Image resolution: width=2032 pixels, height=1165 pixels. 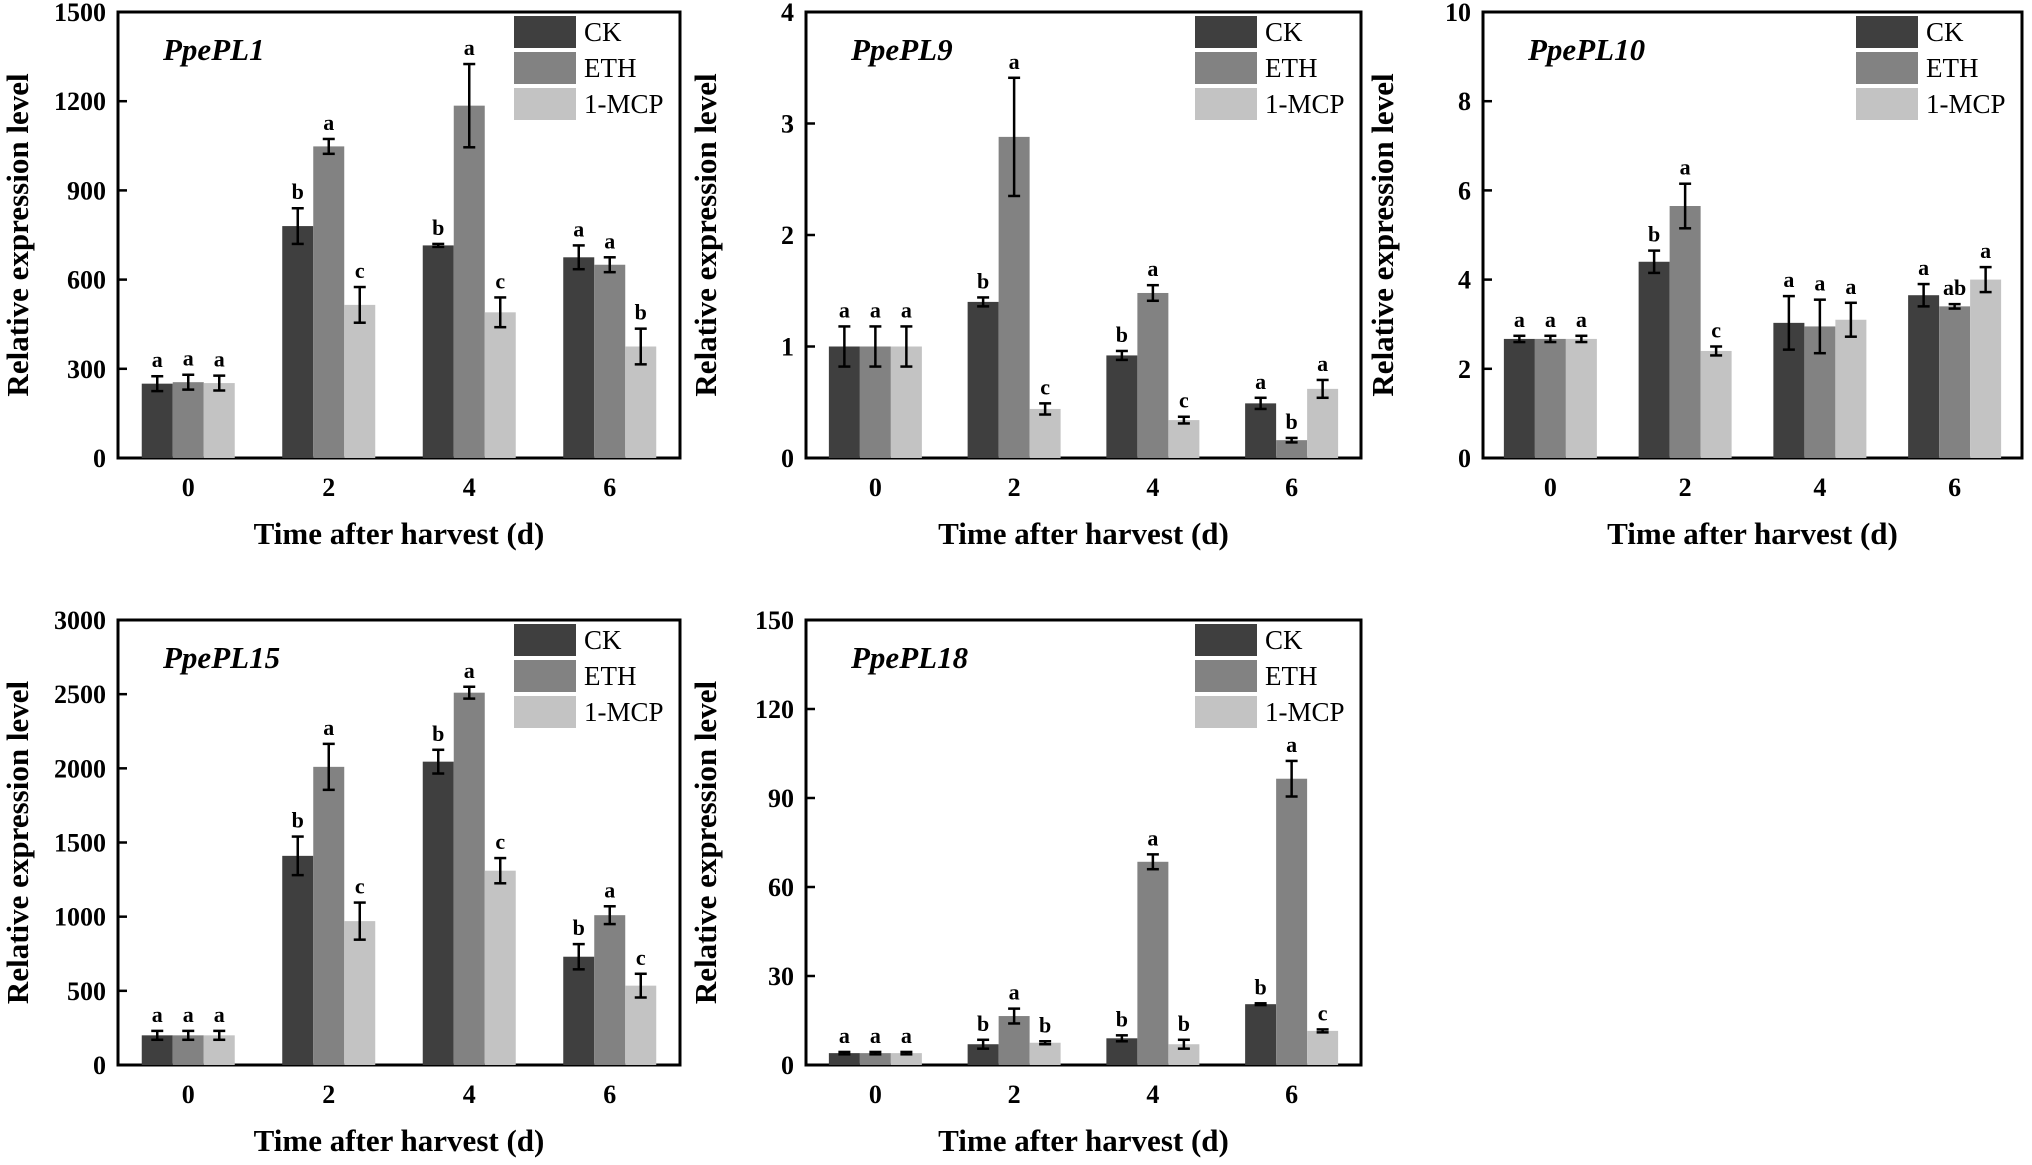 I want to click on y-tick-label: 4, so click(x=787, y=13).